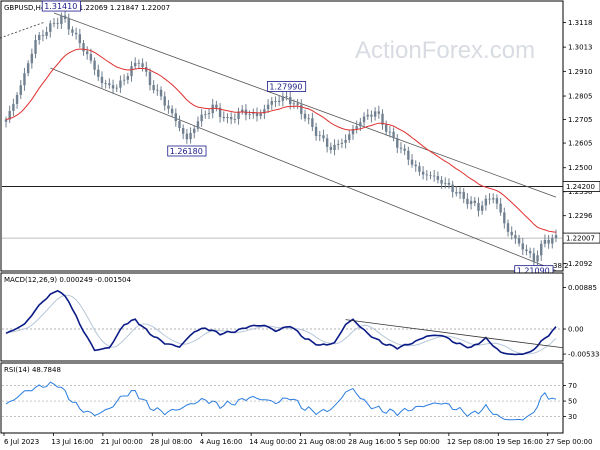  I want to click on rsi-guide-lines, so click(282, 401).